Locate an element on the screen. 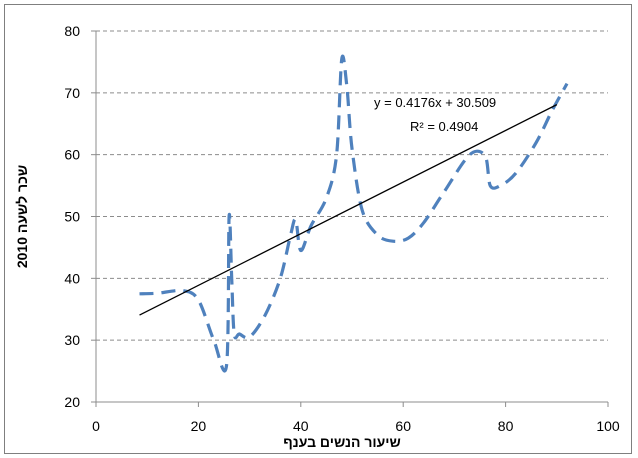  x-tick-label: 20 is located at coordinates (199, 426).